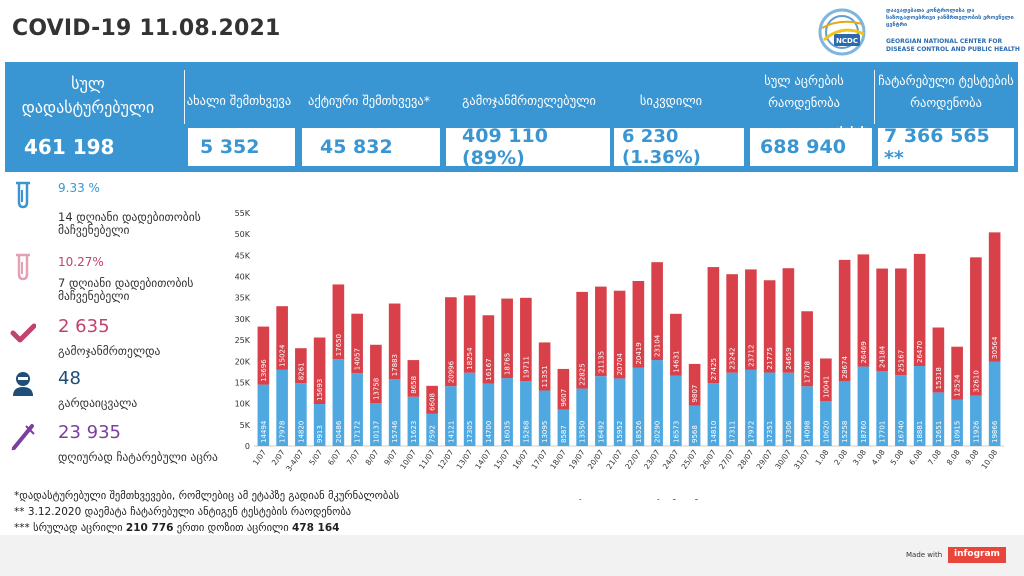 The height and width of the screenshot is (576, 1024). I want to click on vaccinated-day-caption: დღიურად ჩატარებული აცრა, so click(138, 457).